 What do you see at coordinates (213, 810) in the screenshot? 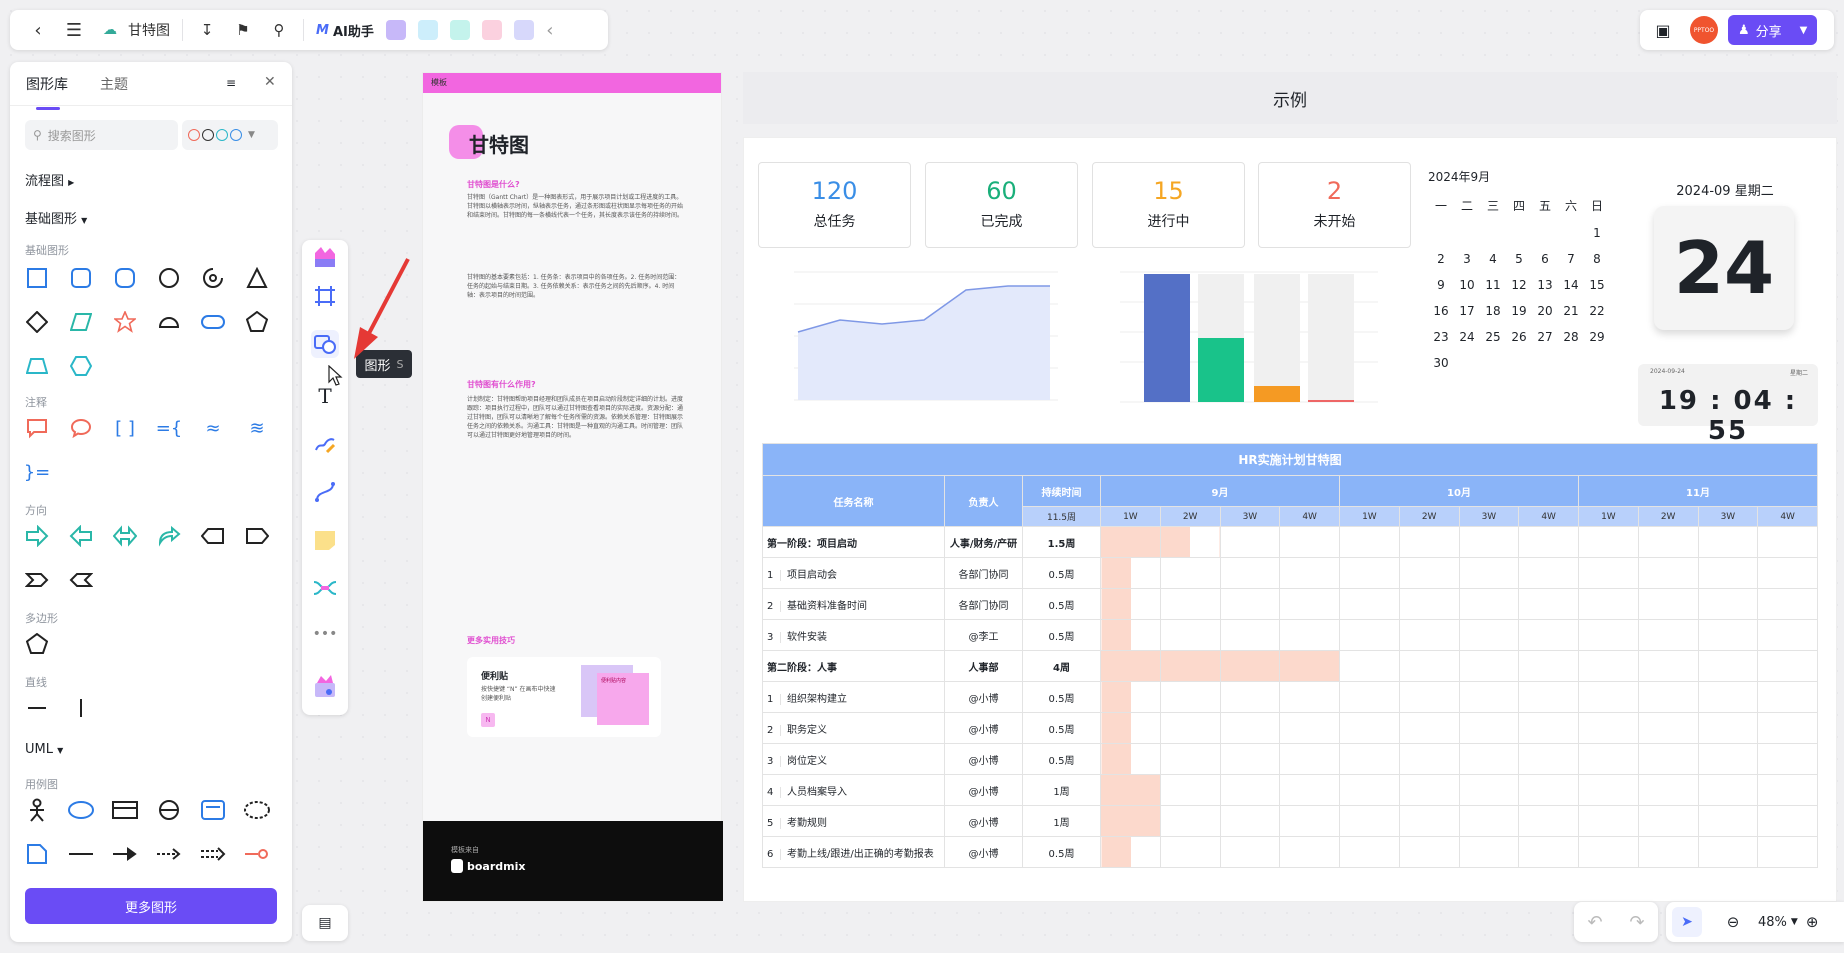
I see `boundary-box-icon` at bounding box center [213, 810].